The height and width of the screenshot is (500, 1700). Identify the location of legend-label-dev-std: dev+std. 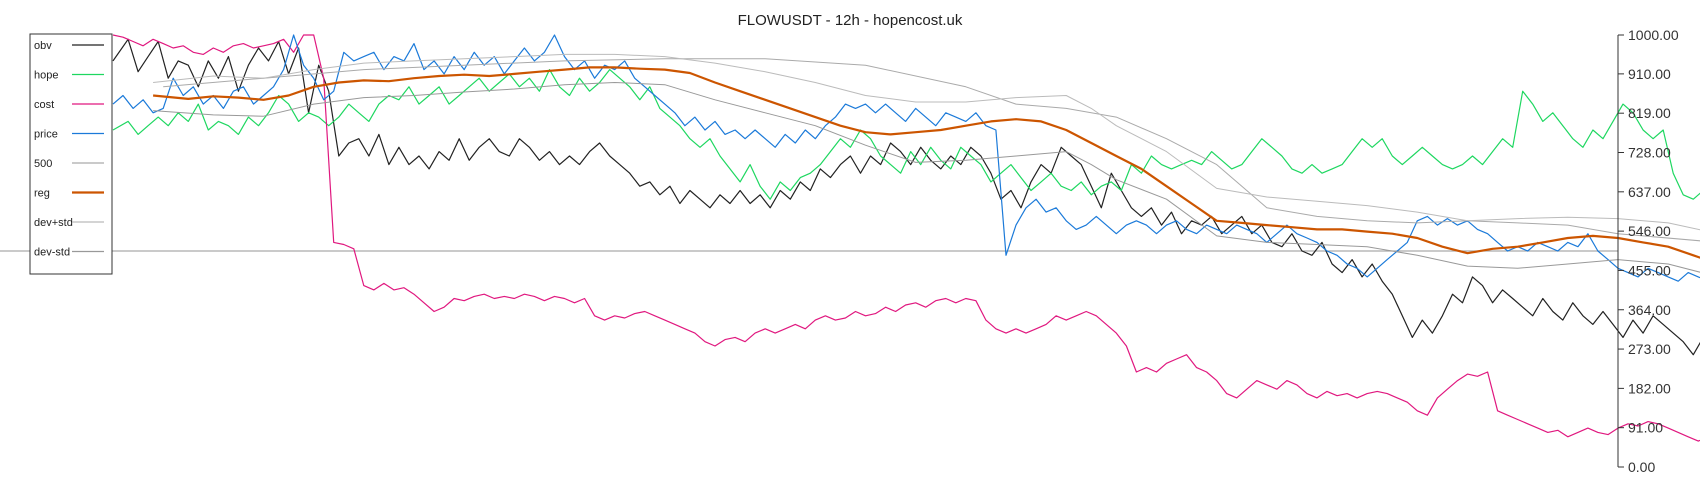
(53, 223).